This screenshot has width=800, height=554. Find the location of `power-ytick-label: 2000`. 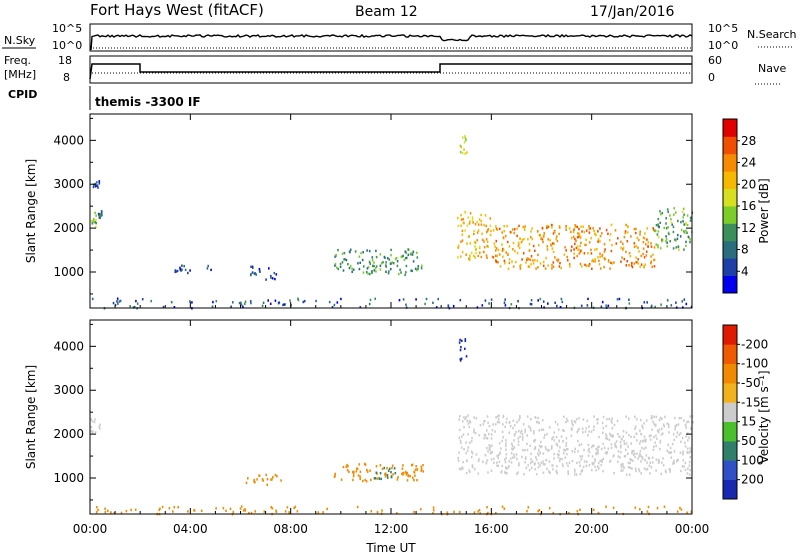

power-ytick-label: 2000 is located at coordinates (68, 228).